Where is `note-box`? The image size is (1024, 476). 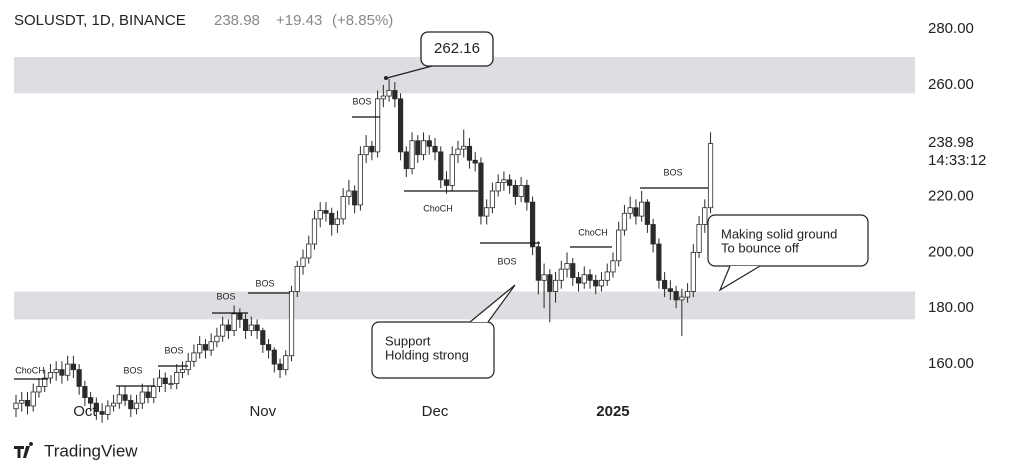 note-box is located at coordinates (433, 350).